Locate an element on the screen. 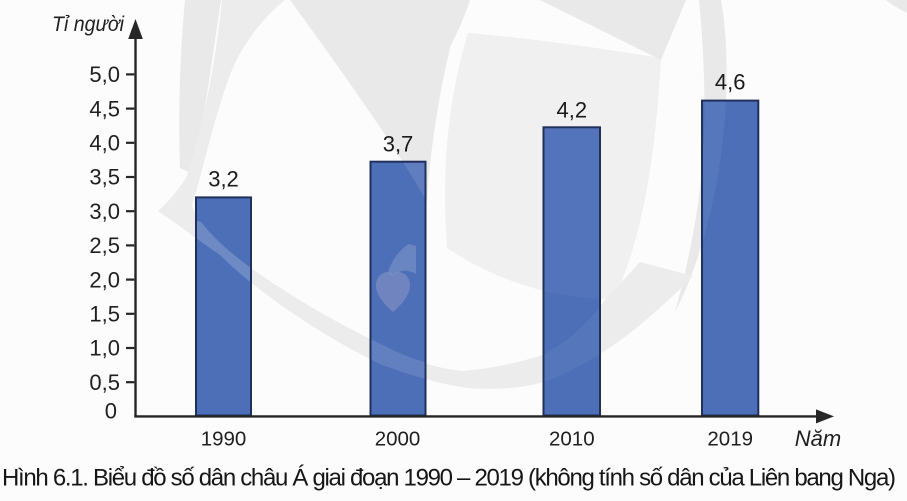 The height and width of the screenshot is (501, 907). svg-text: Năm is located at coordinates (818, 438).